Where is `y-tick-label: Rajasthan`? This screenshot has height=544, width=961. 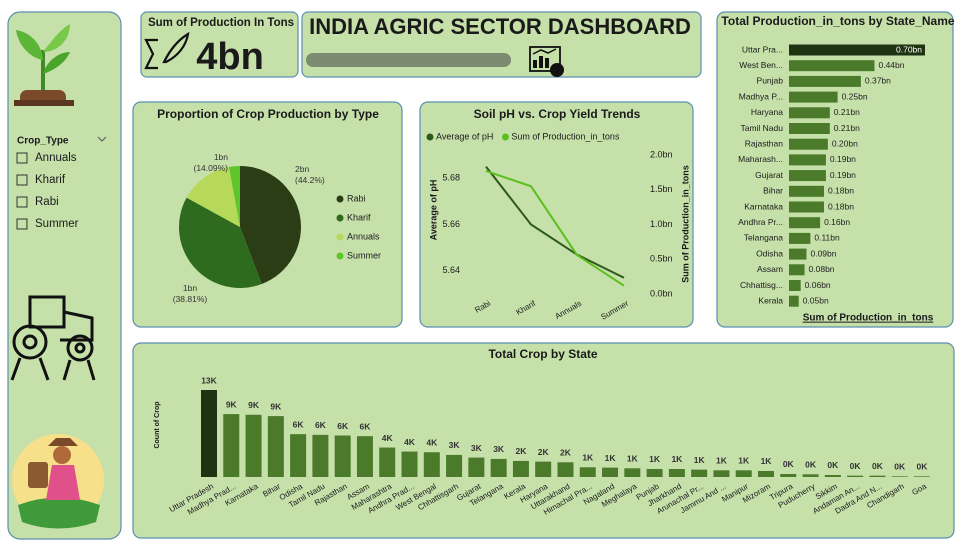 y-tick-label: Rajasthan is located at coordinates (764, 143).